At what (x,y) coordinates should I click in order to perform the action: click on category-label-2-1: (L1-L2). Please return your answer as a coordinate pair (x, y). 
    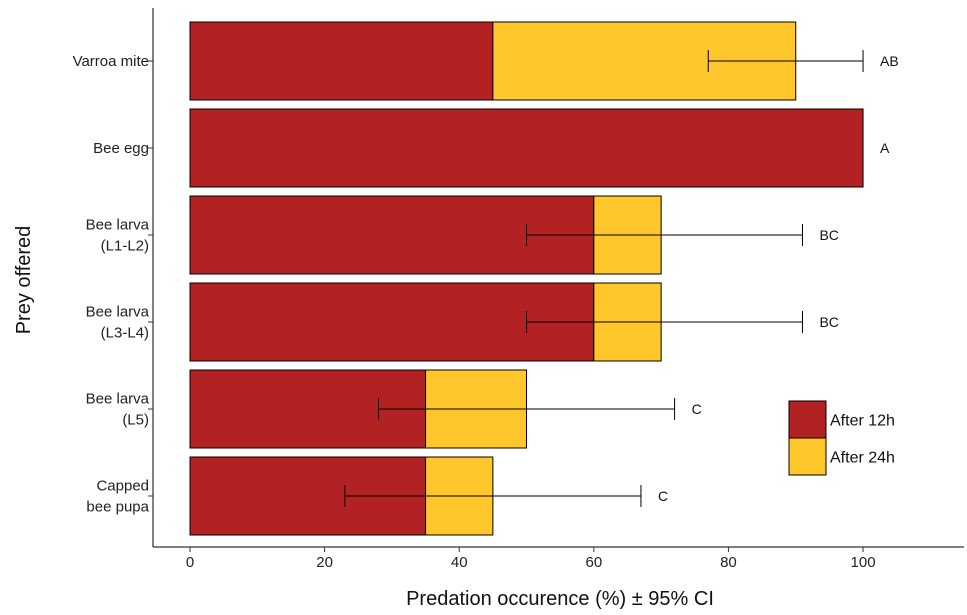
    Looking at the image, I should click on (125, 246).